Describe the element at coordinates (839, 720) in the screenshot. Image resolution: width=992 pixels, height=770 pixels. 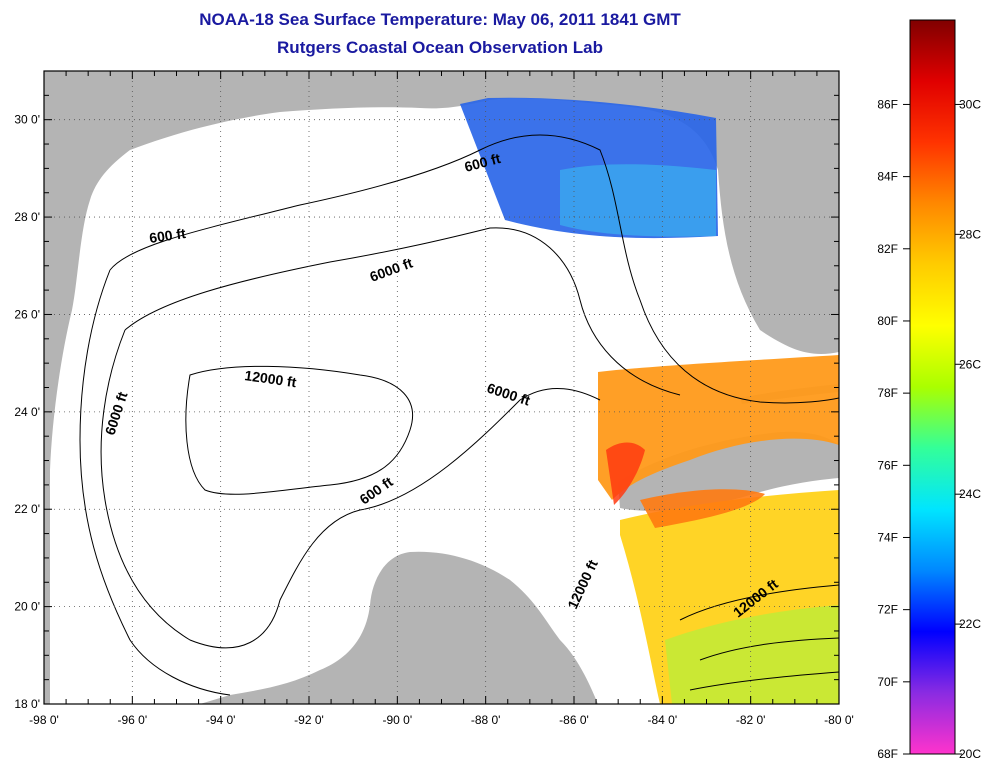
I see `lon-tick-label: -80 0'` at that location.